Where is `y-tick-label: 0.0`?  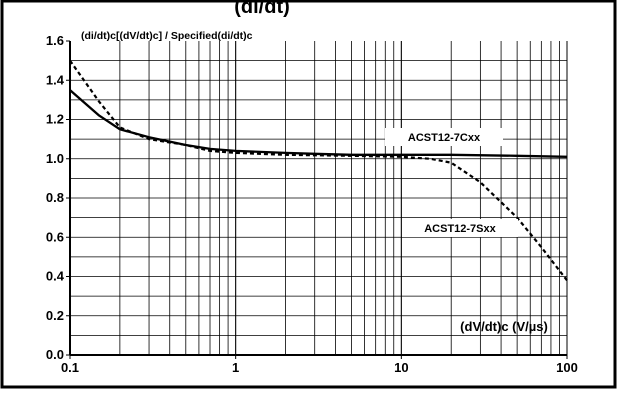 y-tick-label: 0.0 is located at coordinates (55, 354).